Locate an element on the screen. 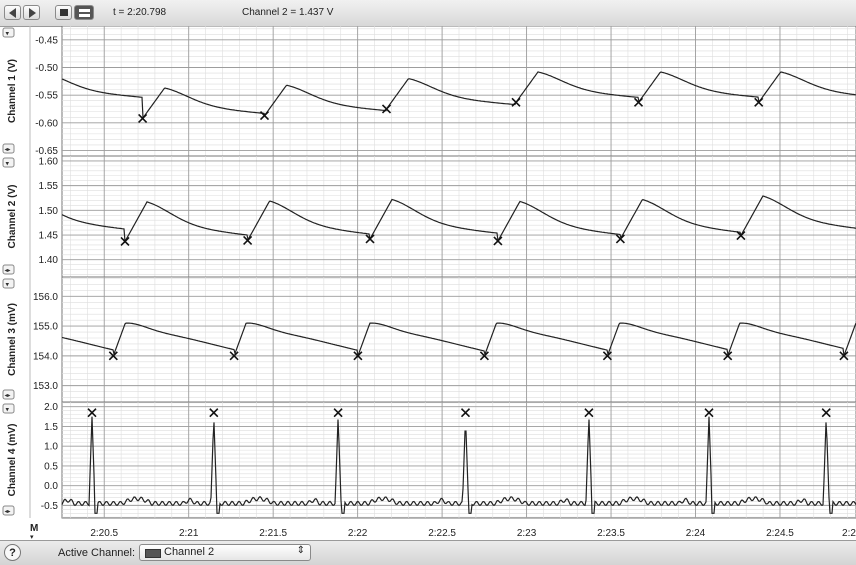  channel-label: Channel 3 (mV) is located at coordinates (12, 339).